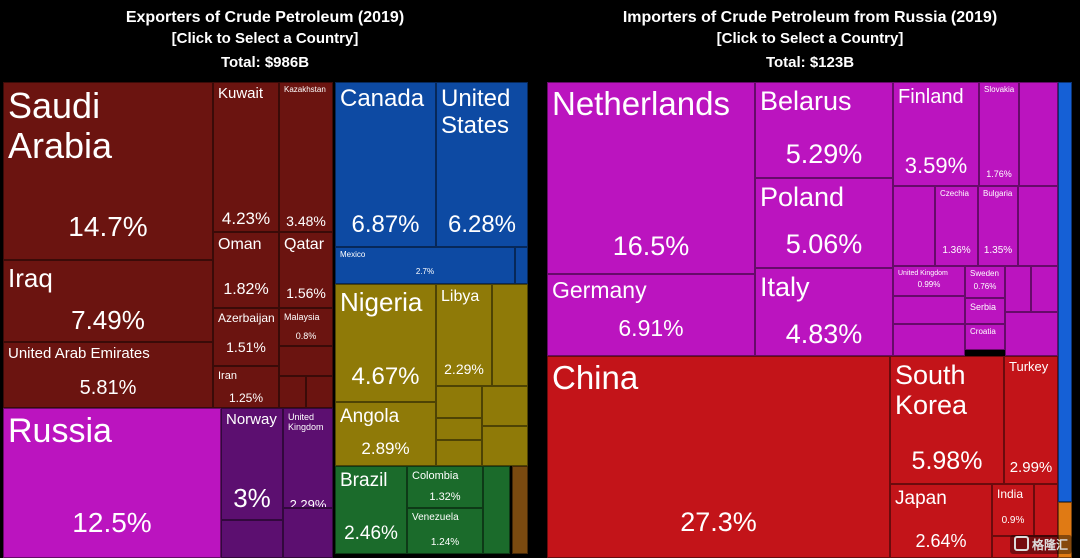  Describe the element at coordinates (985, 311) in the screenshot. I see `importer-tile-serbia: Serbia` at that location.